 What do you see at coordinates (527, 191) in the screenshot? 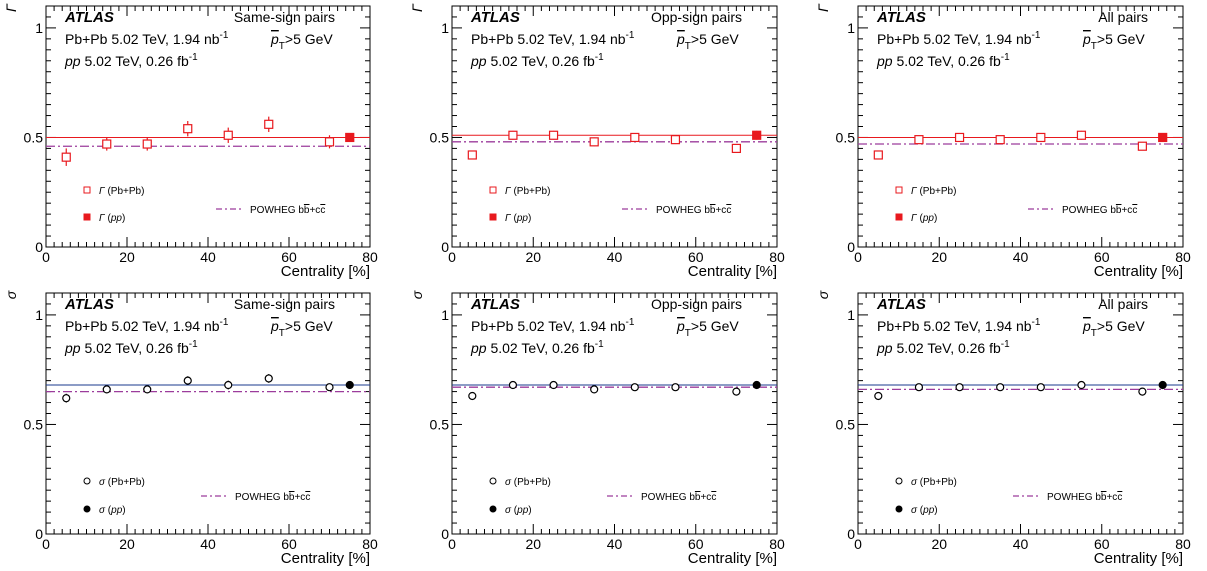
I see `legend-pbpb-label: Γ (Pb+Pb)` at bounding box center [527, 191].